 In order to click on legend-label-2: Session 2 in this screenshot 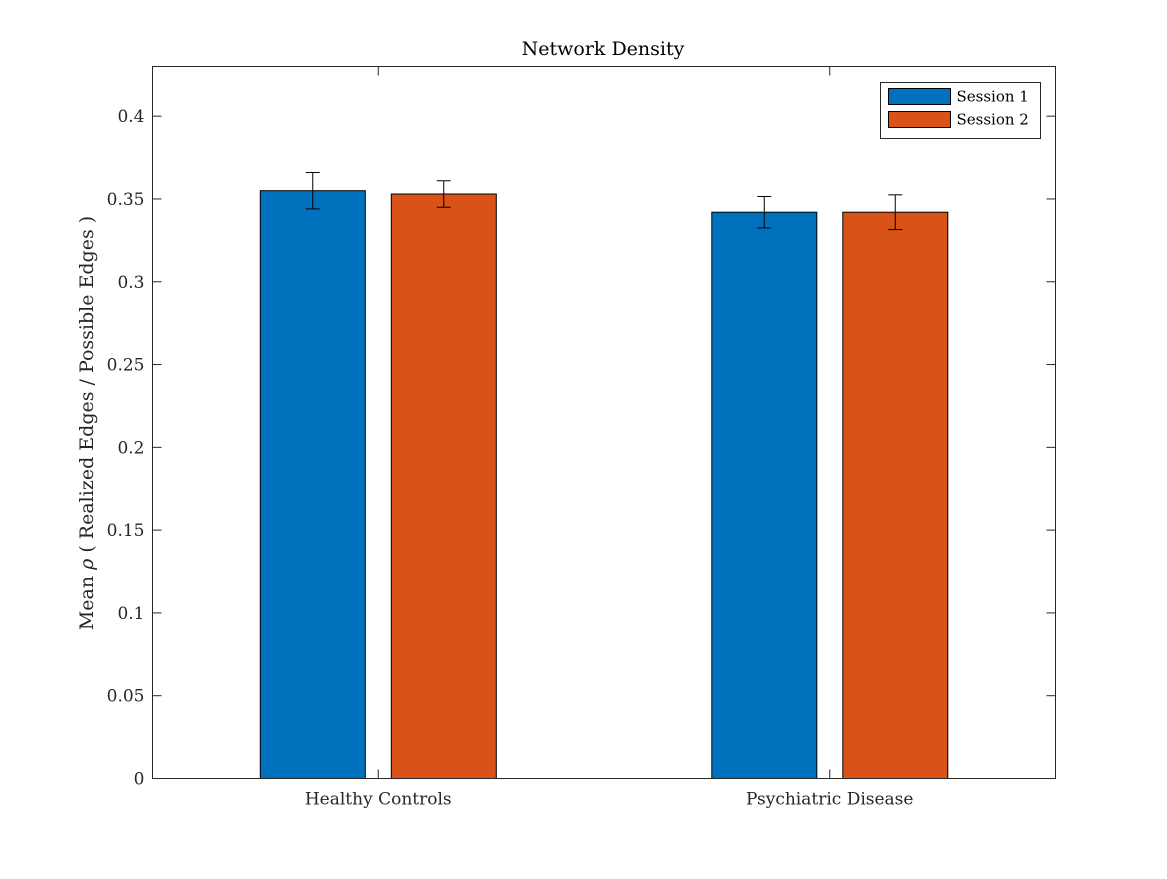, I will do `click(993, 120)`.